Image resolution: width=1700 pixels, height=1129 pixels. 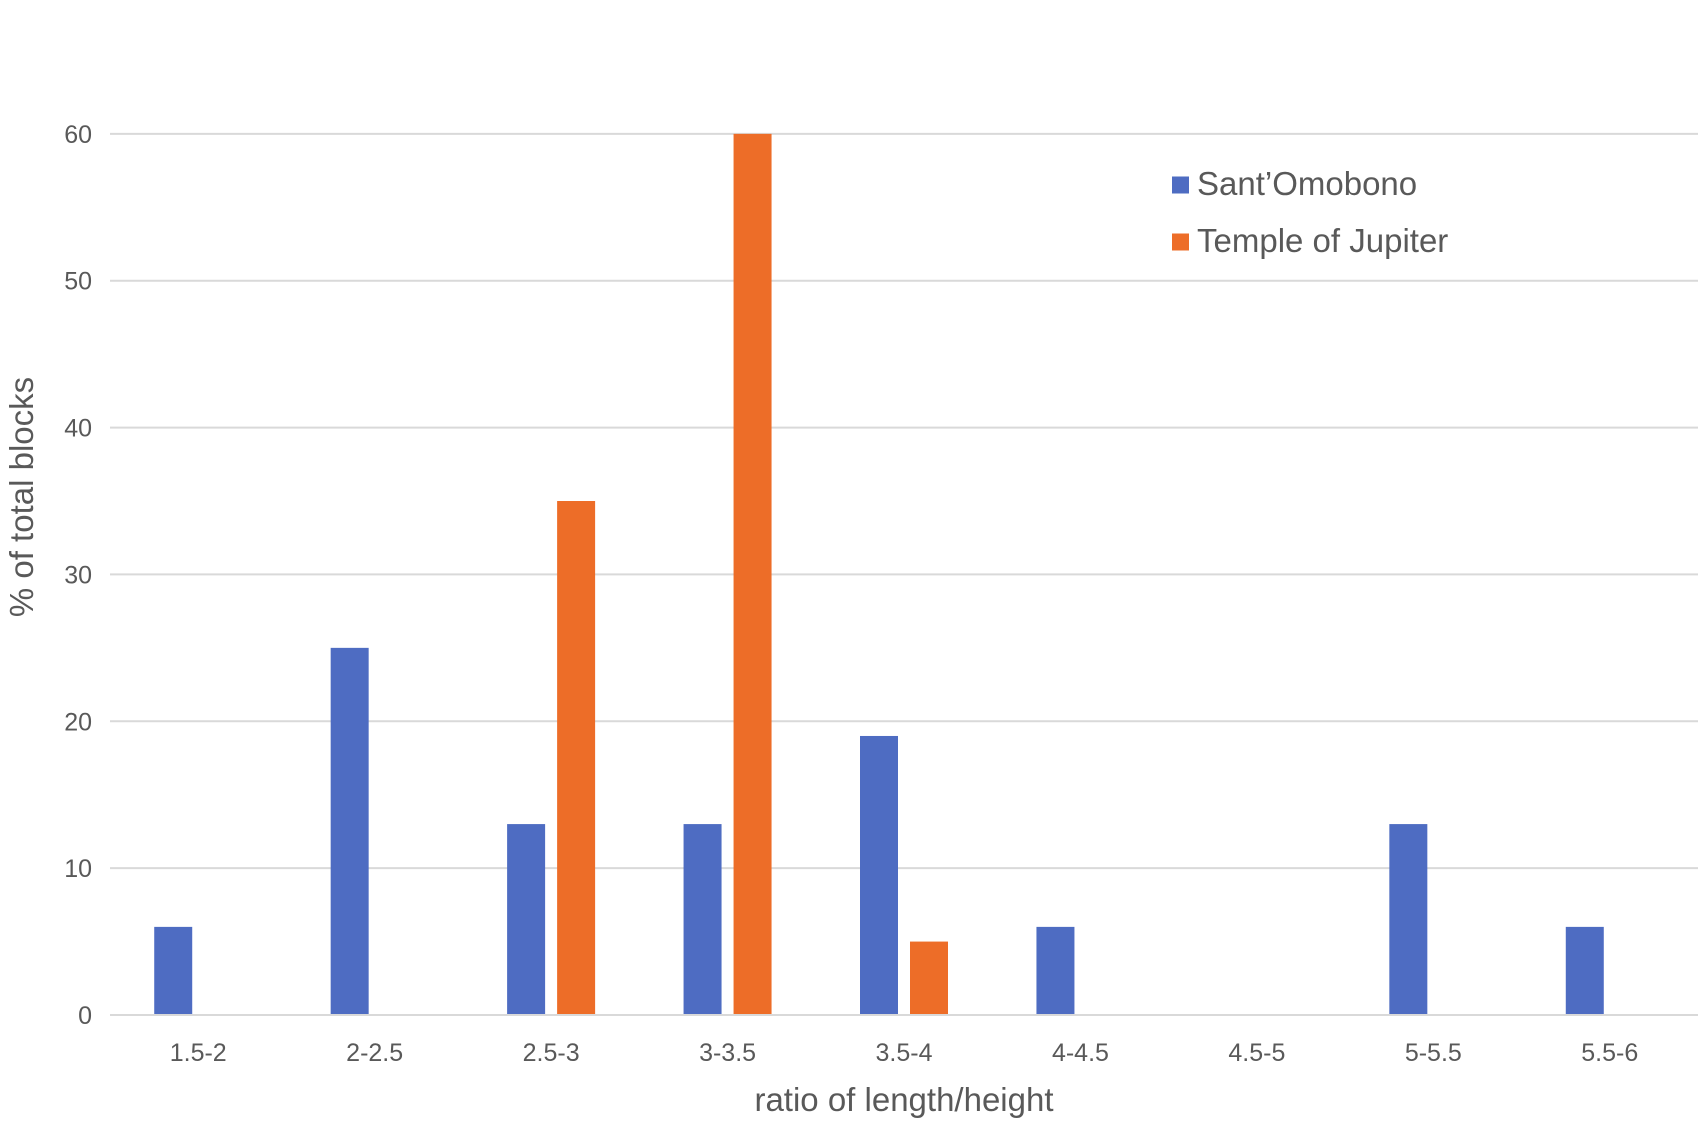 What do you see at coordinates (1080, 1053) in the screenshot?
I see `x-tick-label: 4-4.5` at bounding box center [1080, 1053].